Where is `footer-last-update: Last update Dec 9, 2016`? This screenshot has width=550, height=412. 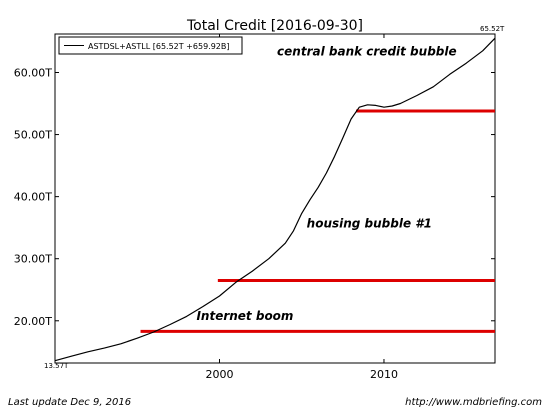 footer-last-update: Last update Dec 9, 2016 is located at coordinates (70, 402).